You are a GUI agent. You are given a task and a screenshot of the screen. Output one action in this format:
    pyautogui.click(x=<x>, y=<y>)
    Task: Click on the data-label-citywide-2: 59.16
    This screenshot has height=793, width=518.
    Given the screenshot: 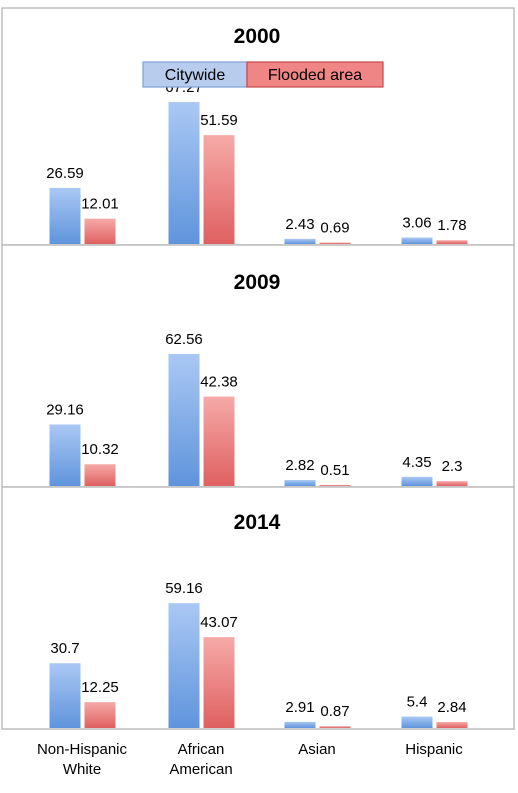 What is the action you would take?
    pyautogui.click(x=184, y=588)
    